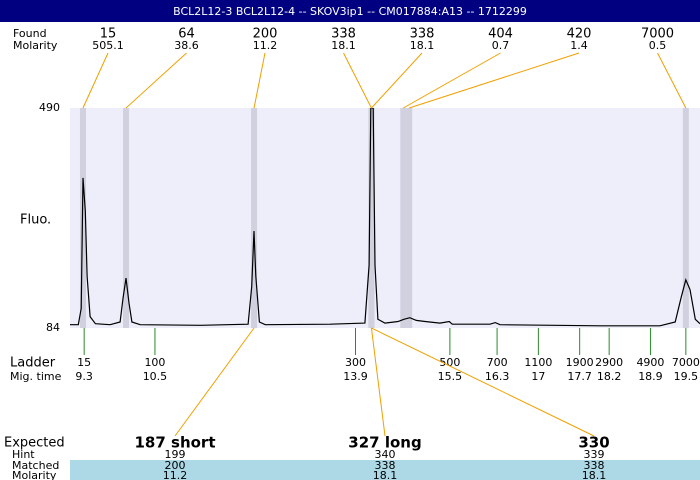 The image size is (700, 480). Describe the element at coordinates (497, 362) in the screenshot. I see `ladder-size: 700` at that location.